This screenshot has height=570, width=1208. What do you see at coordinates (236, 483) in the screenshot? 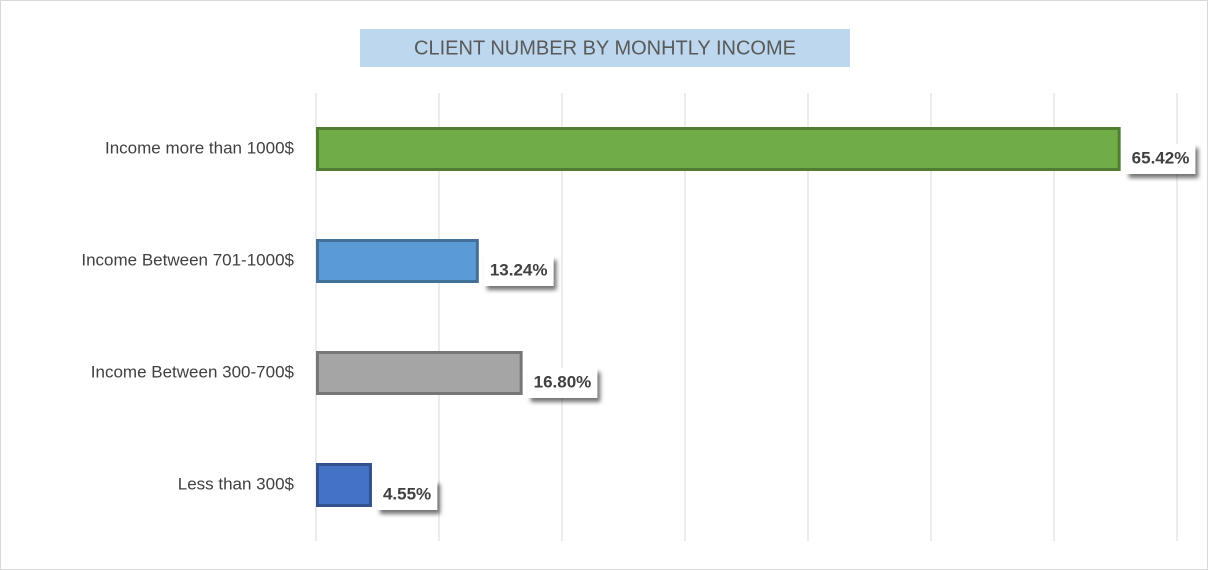
I see `y-tick-label: Less than 300$` at bounding box center [236, 483].